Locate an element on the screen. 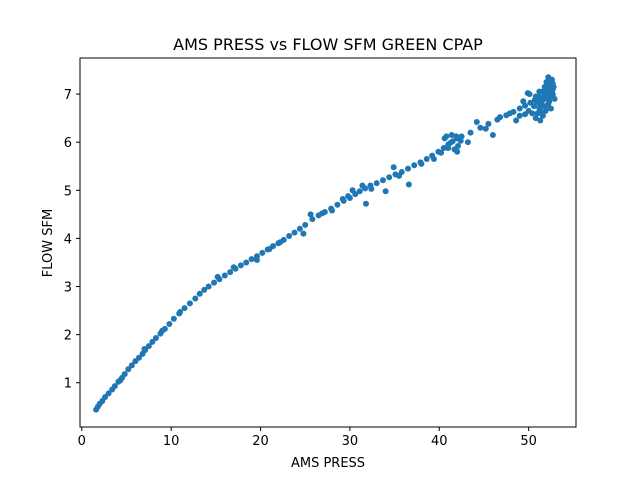 This screenshot has width=640, height=480. y-tick-label: 7 is located at coordinates (68, 95).